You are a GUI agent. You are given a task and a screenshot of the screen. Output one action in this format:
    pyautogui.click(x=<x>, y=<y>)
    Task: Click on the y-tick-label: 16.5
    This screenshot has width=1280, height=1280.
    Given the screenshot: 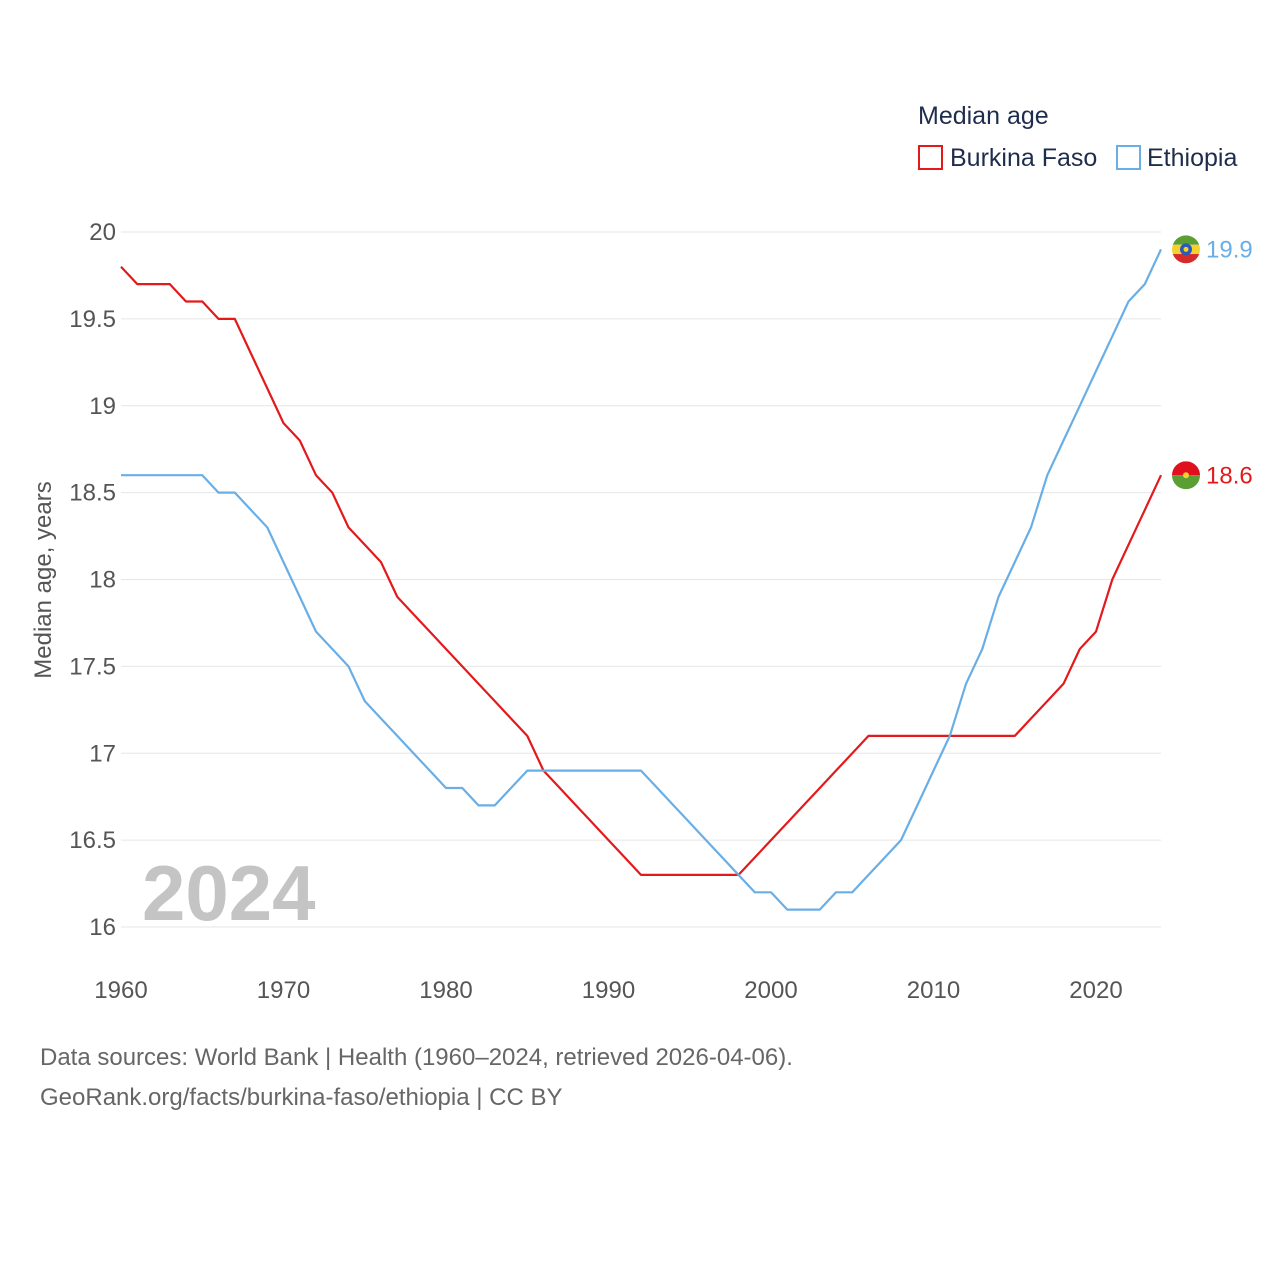 What is the action you would take?
    pyautogui.click(x=92, y=840)
    